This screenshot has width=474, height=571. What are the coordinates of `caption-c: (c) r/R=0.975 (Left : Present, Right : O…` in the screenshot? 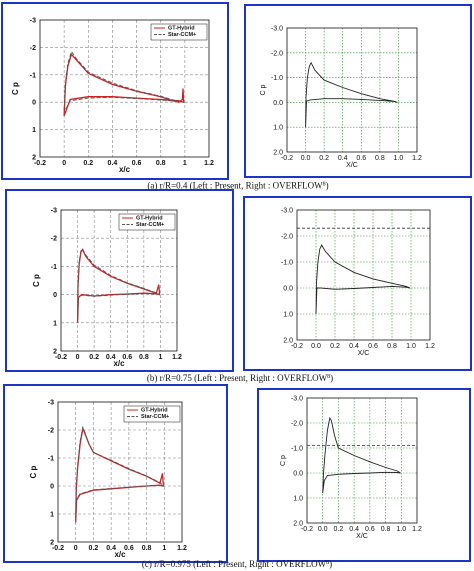 It's located at (237, 564).